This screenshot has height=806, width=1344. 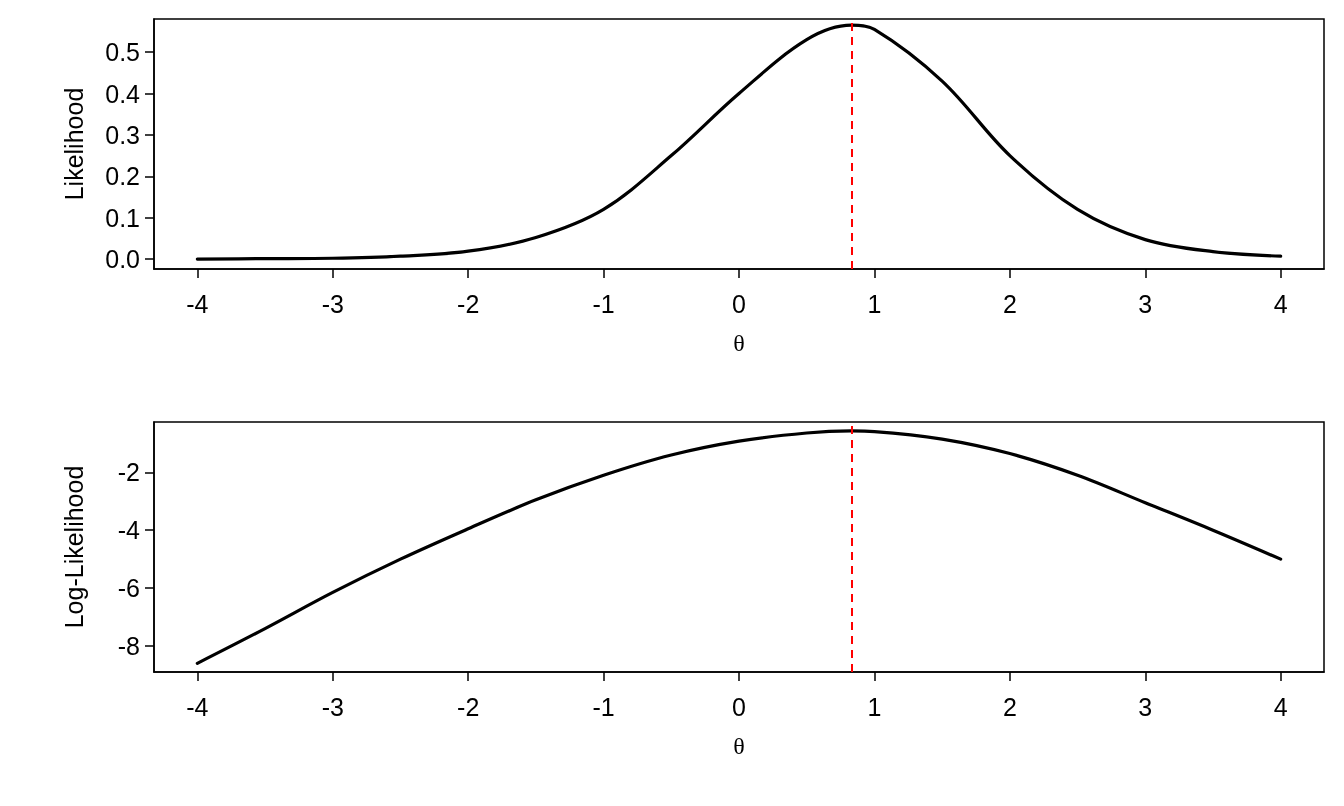 What do you see at coordinates (129, 530) in the screenshot?
I see `y-tick-label: -4` at bounding box center [129, 530].